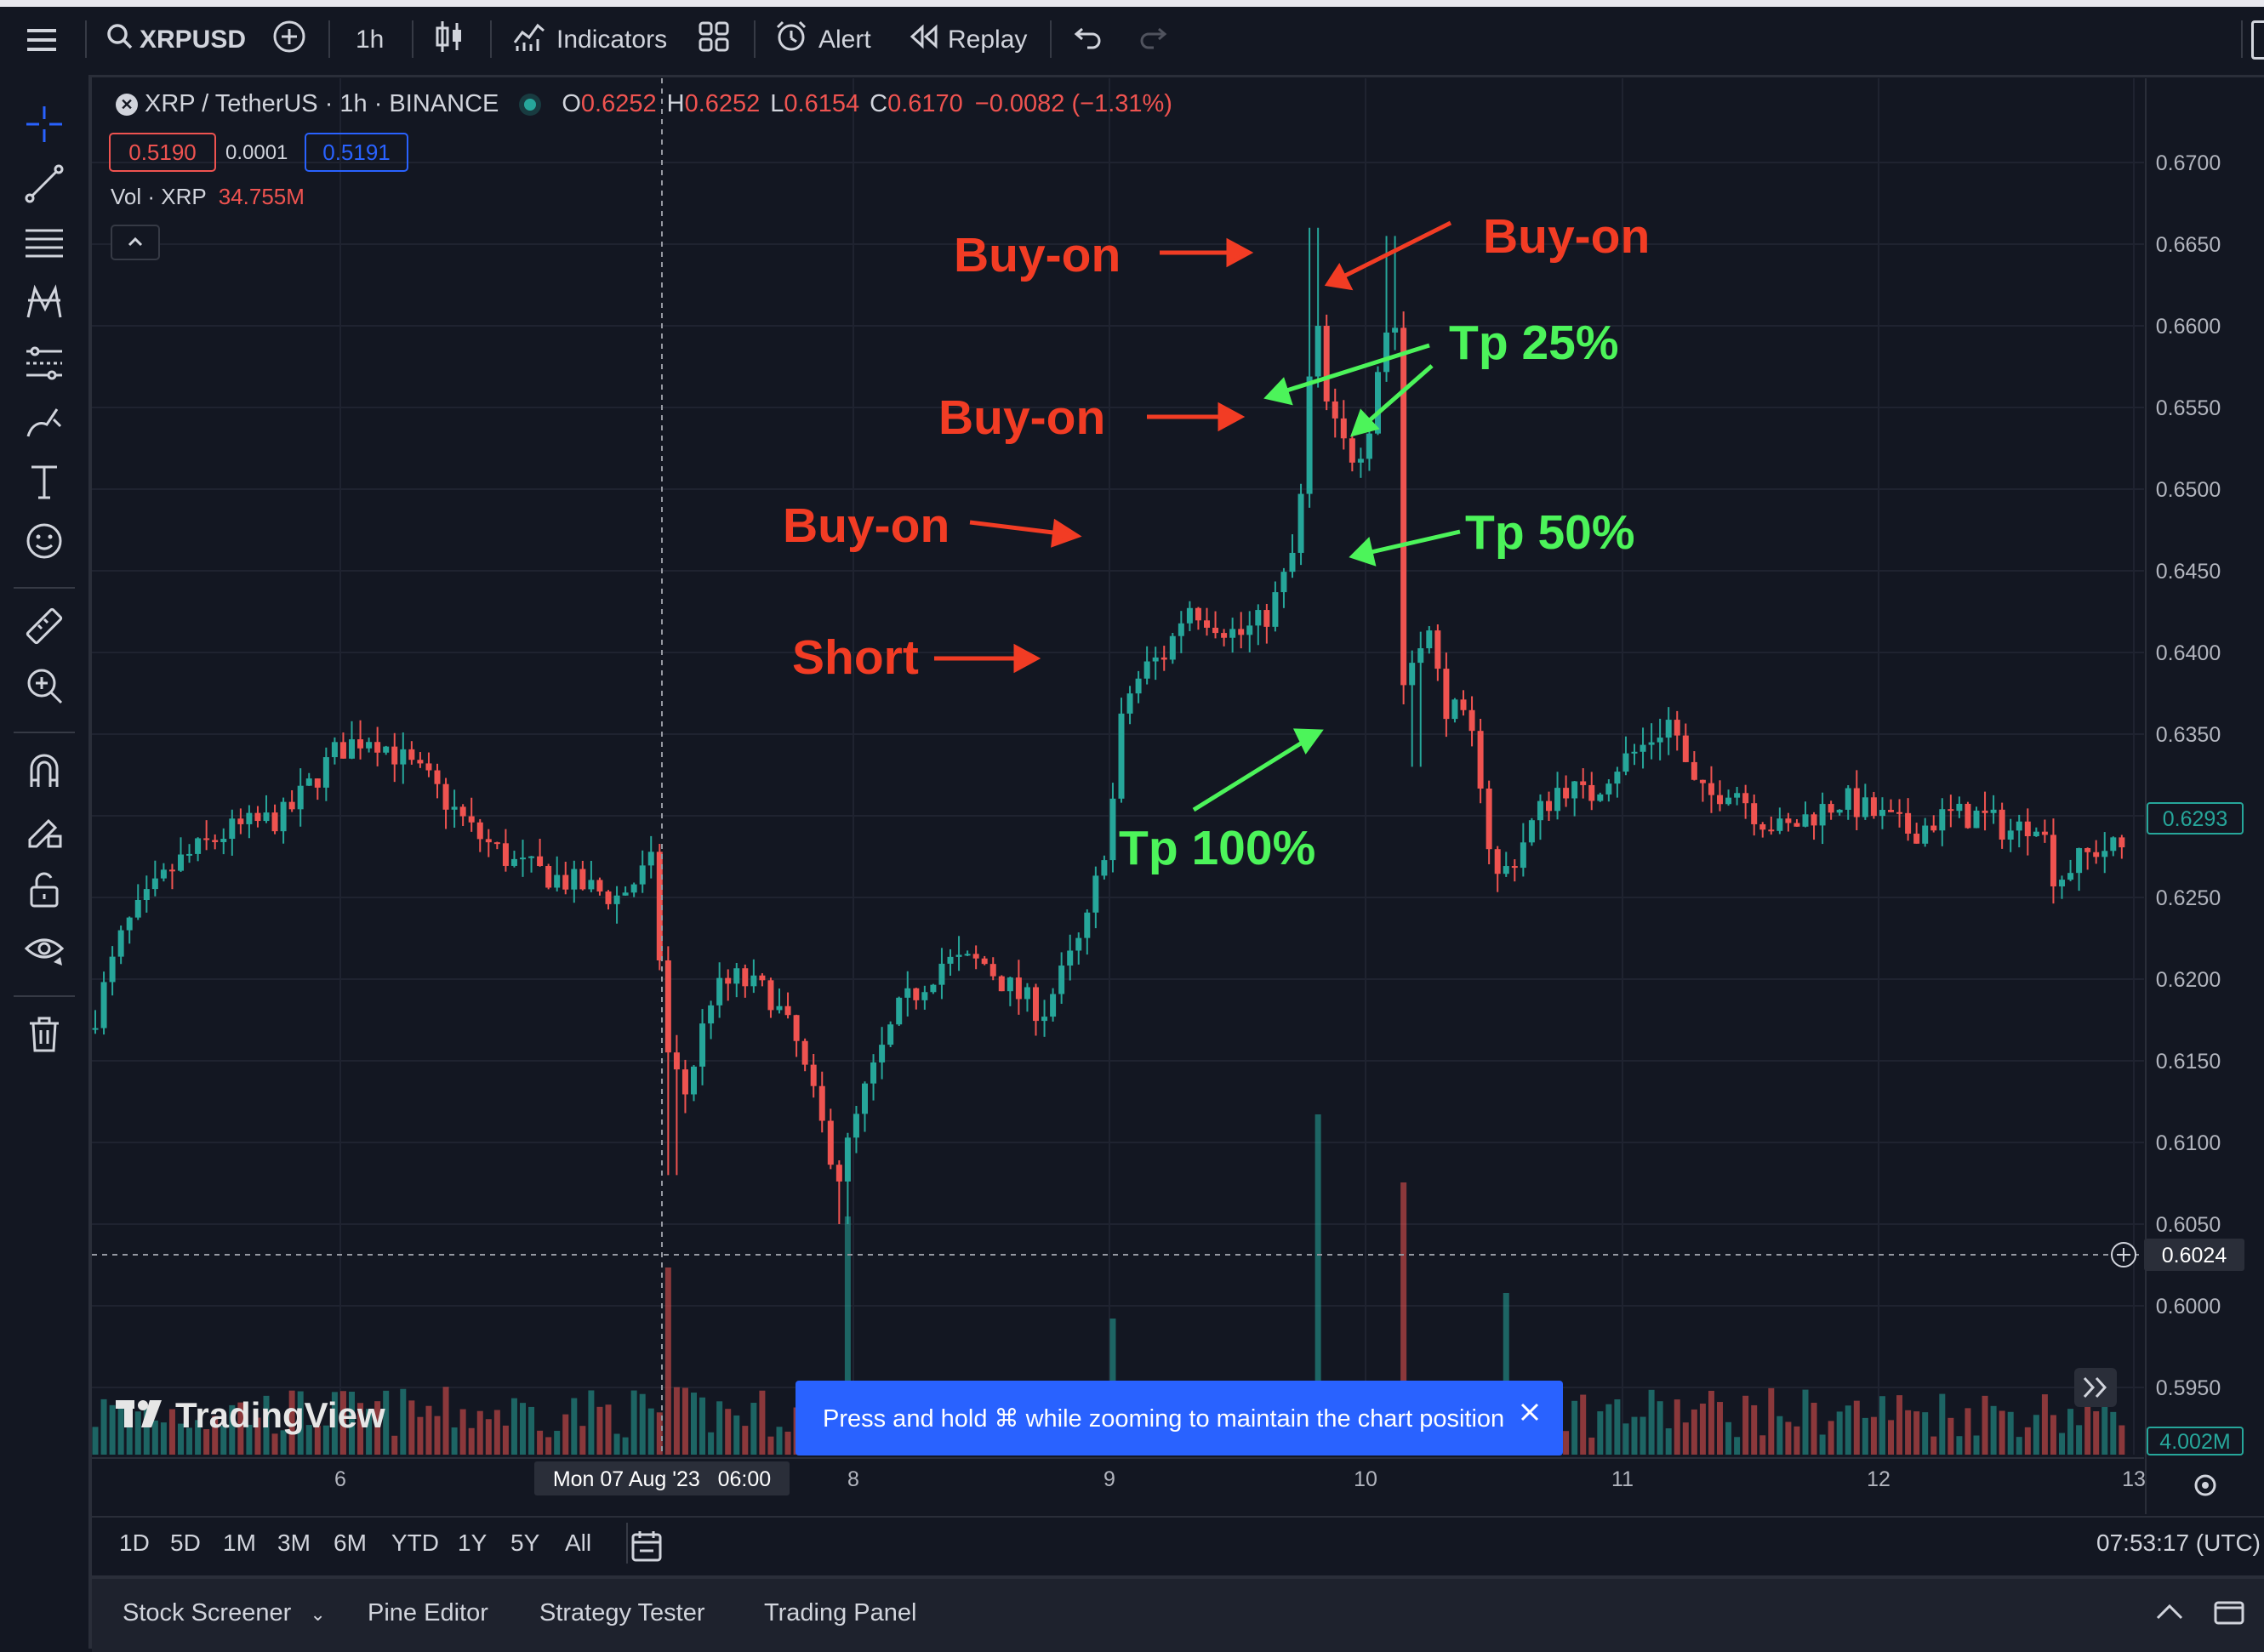  What do you see at coordinates (370, 40) in the screenshot?
I see `interval-button: 1h` at bounding box center [370, 40].